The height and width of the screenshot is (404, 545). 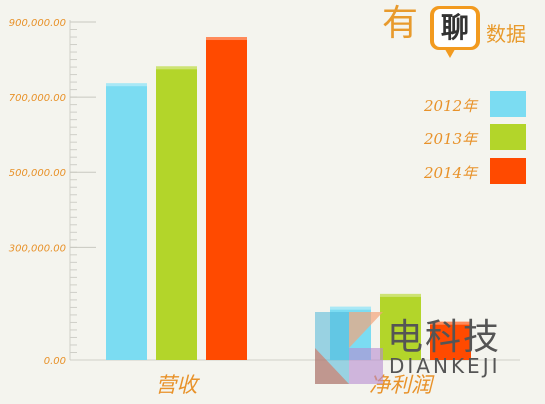 I want to click on y-tick-label: 700,000.00, so click(x=37, y=98).